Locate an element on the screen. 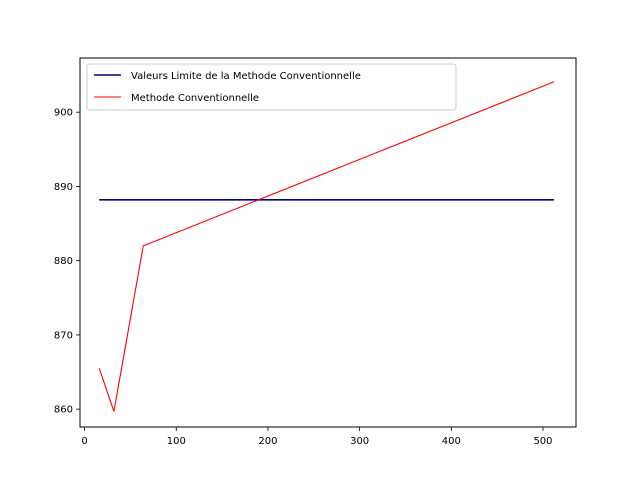  x-axis: 0 100 200 300 400 500 is located at coordinates (317, 437).